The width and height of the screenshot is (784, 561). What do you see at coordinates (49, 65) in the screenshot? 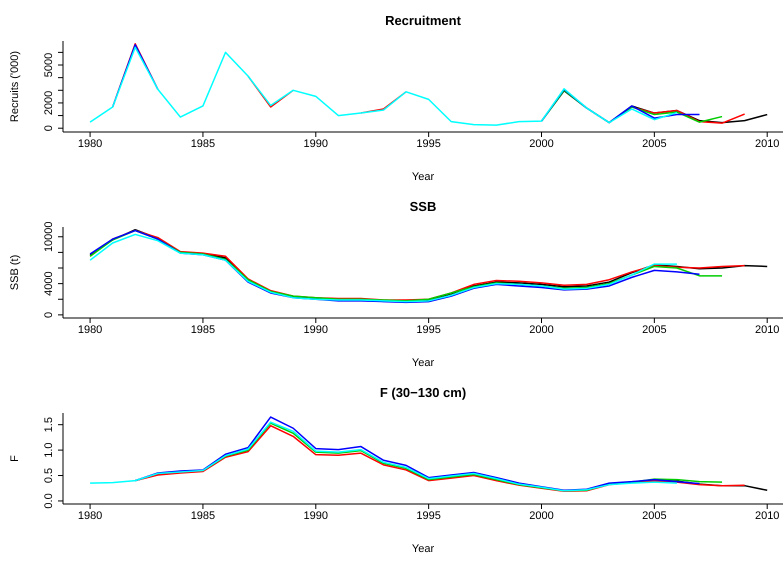
I see `y-tick-label: 5000` at bounding box center [49, 65].